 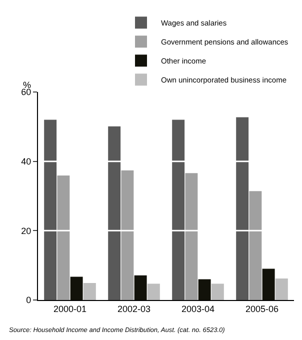 What do you see at coordinates (134, 309) in the screenshot?
I see `x-tick-label: 2002-03` at bounding box center [134, 309].